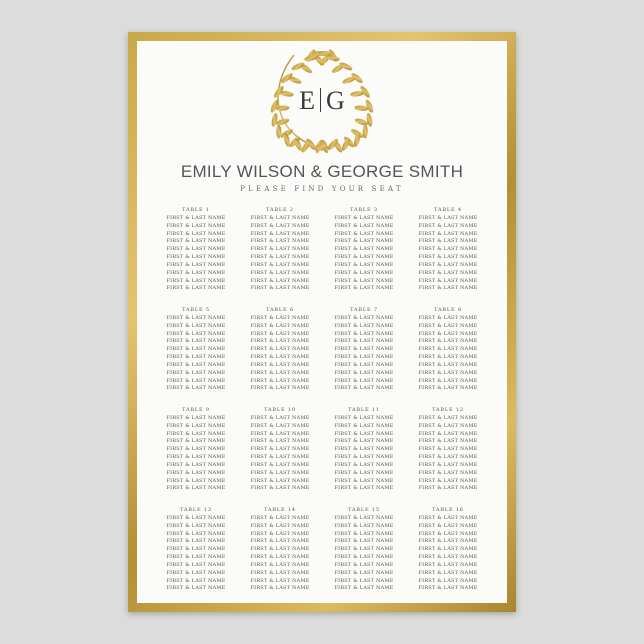  Describe the element at coordinates (448, 410) in the screenshot. I see `table-title: Table 12` at that location.